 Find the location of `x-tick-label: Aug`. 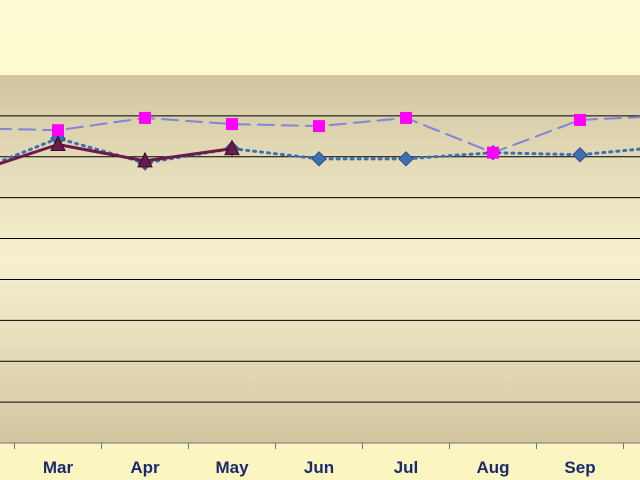

x-tick-label: Aug is located at coordinates (492, 467).